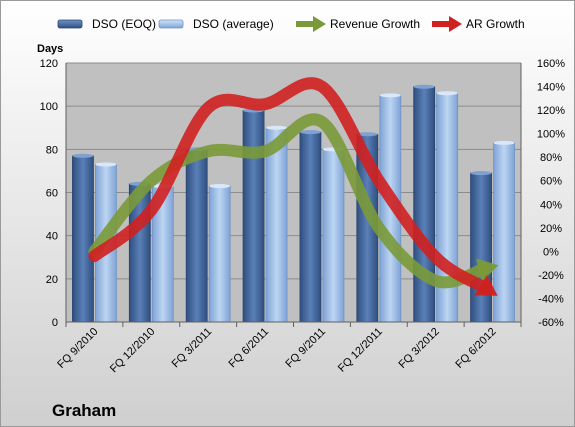 Image resolution: width=575 pixels, height=427 pixels. What do you see at coordinates (551, 205) in the screenshot?
I see `y2-tick-label: 40%` at bounding box center [551, 205].